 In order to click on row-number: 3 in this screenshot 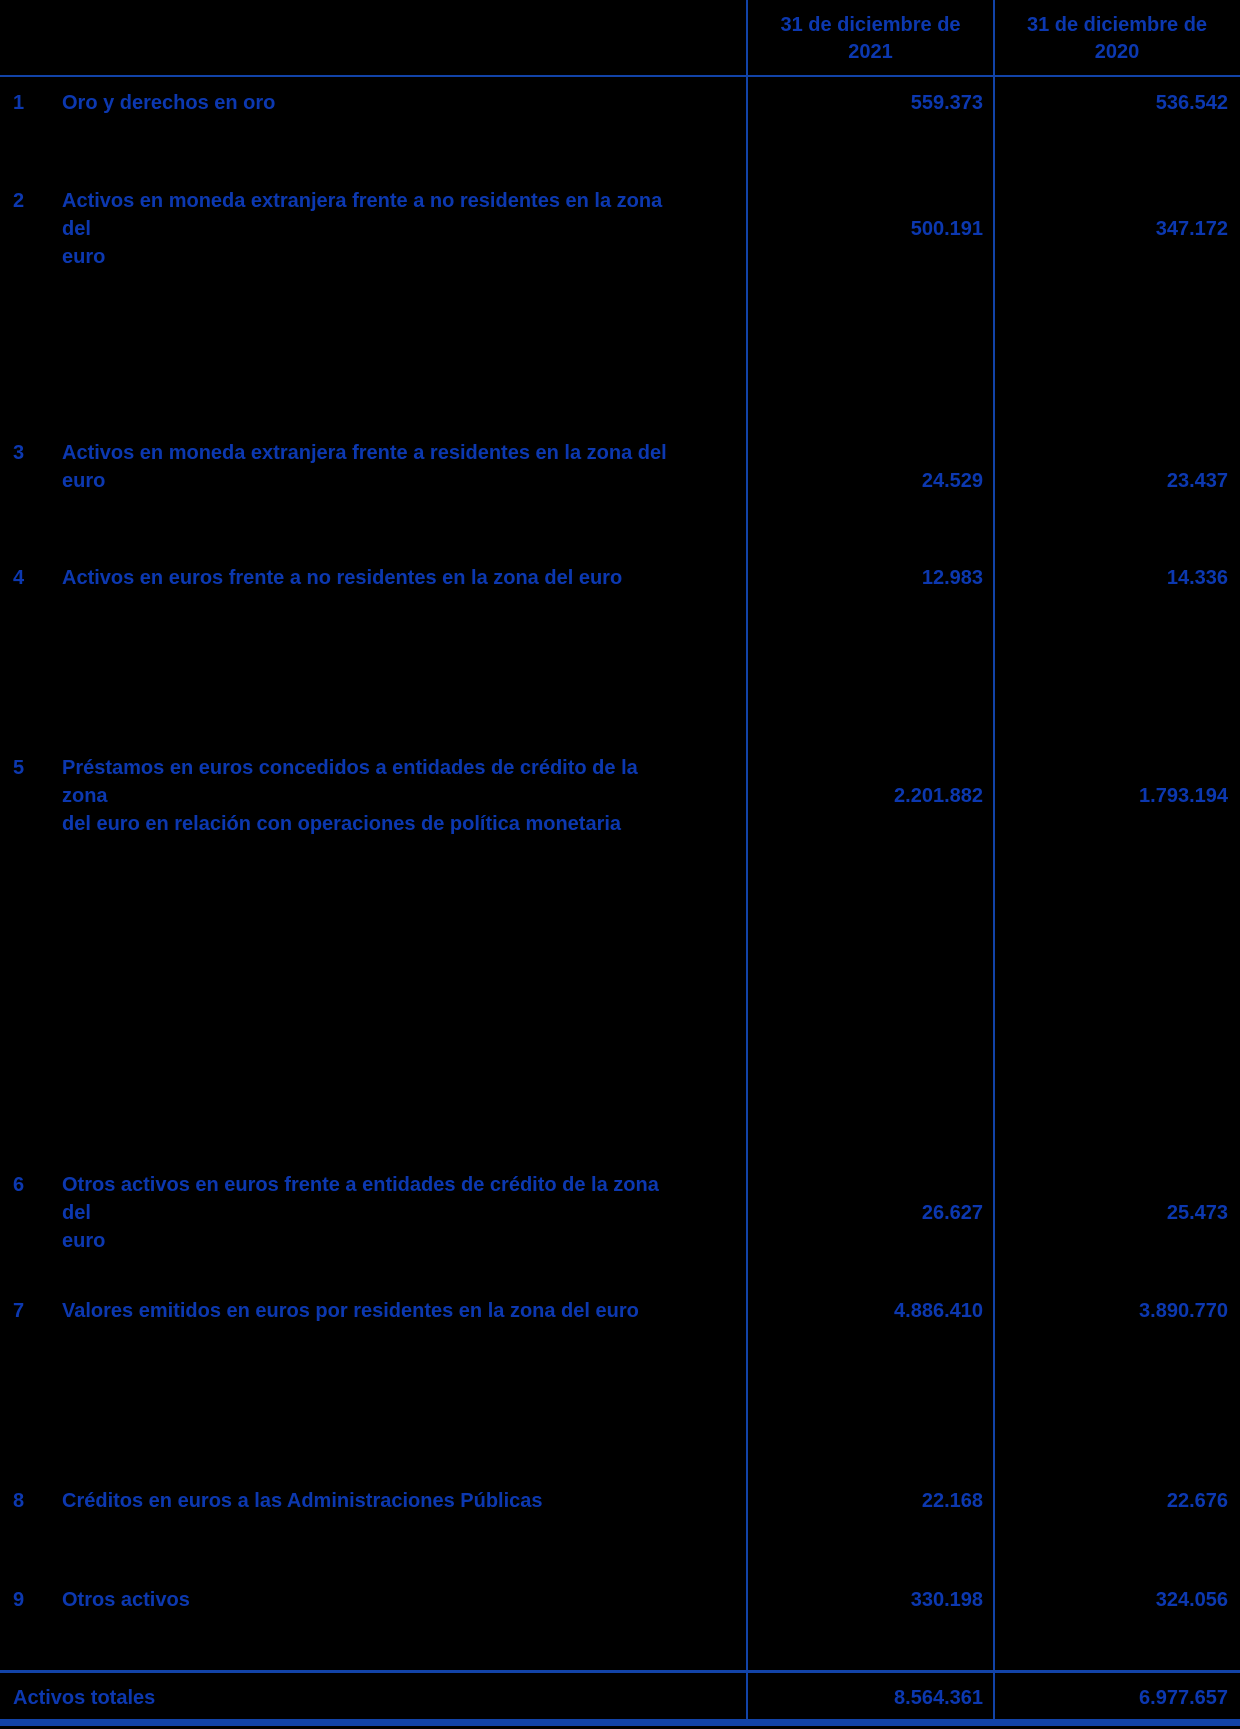, I will do `click(19, 453)`.